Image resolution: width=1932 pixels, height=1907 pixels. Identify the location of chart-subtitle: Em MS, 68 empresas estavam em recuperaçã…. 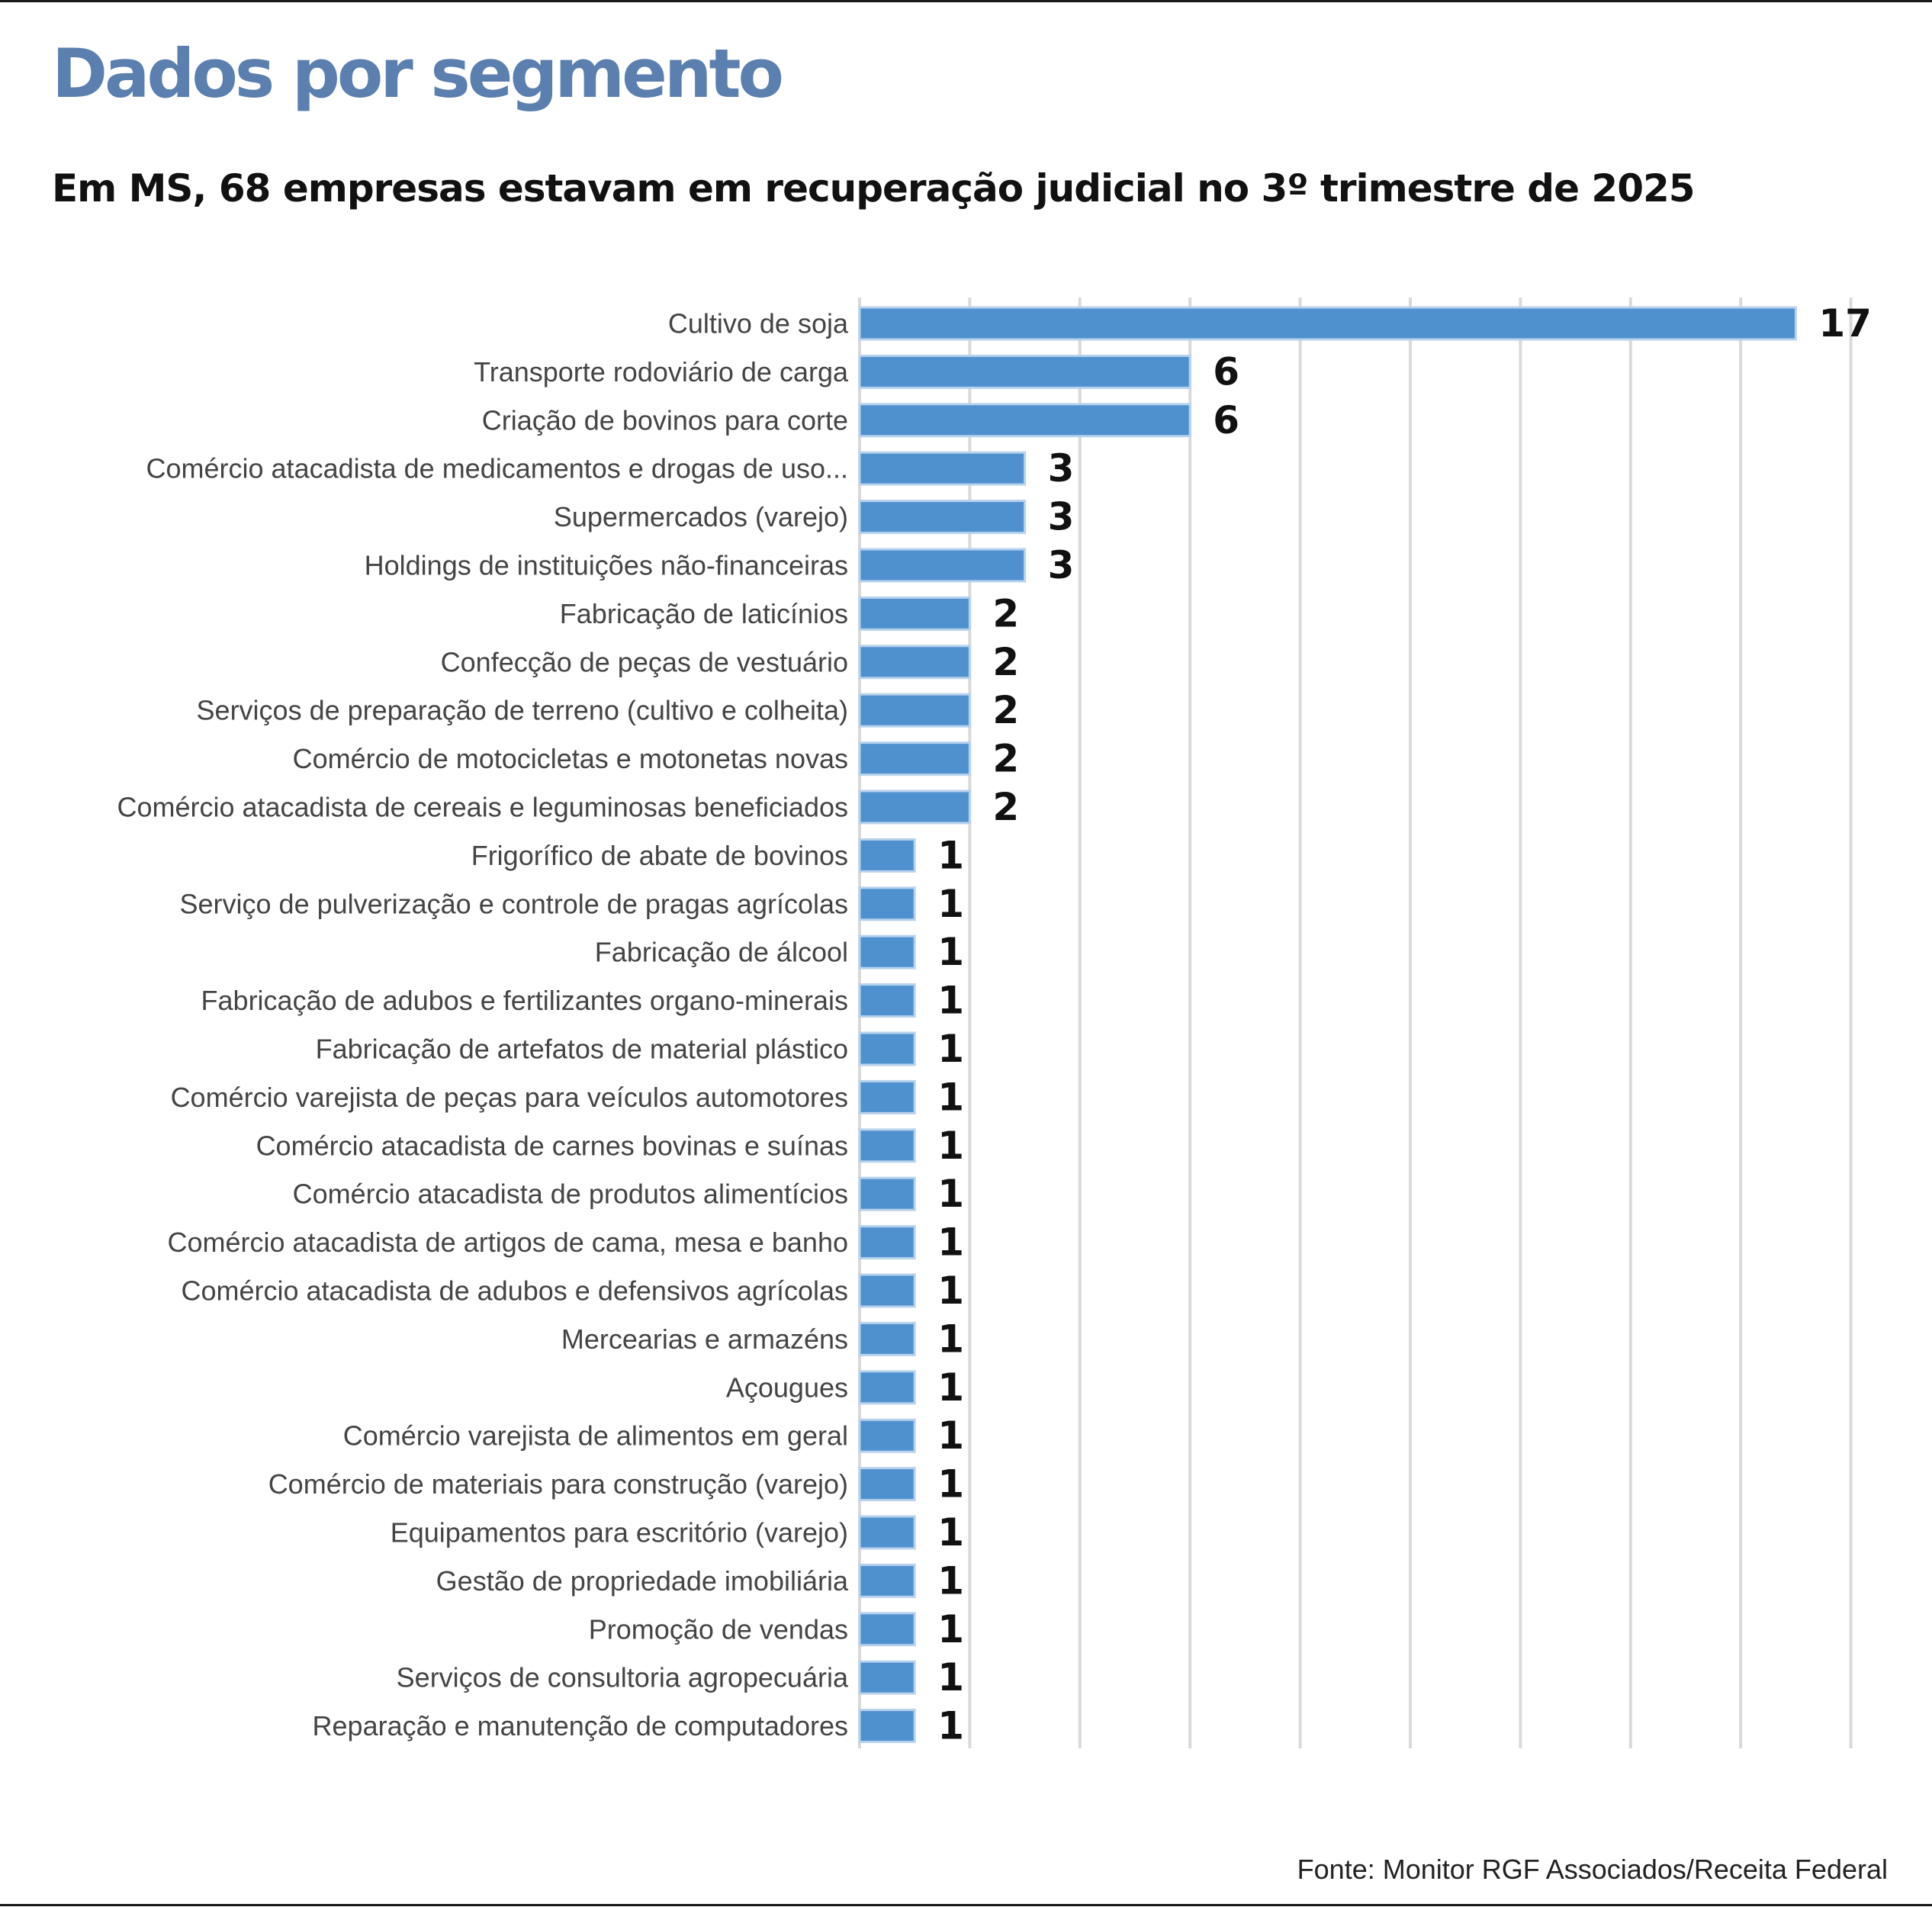
(874, 189).